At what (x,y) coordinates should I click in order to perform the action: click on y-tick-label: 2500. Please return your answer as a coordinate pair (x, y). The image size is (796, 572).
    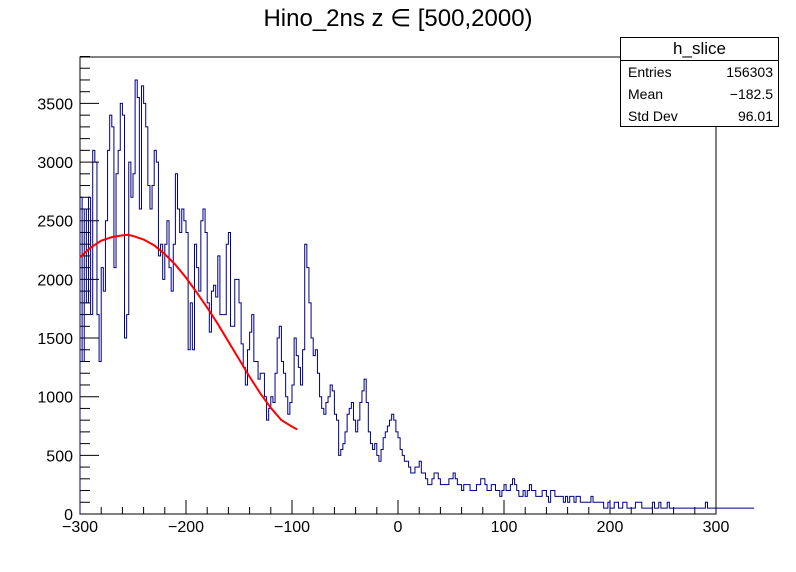
    Looking at the image, I should click on (55, 222).